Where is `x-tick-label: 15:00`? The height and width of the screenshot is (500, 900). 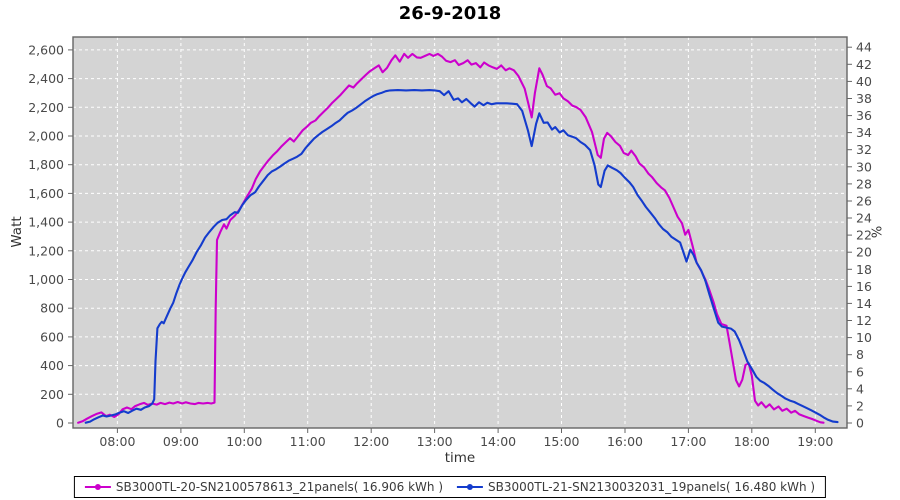
x-tick-label: 15:00 is located at coordinates (561, 441).